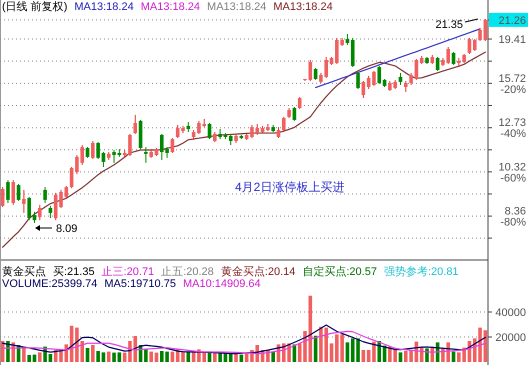 The image size is (528, 365). What do you see at coordinates (512, 172) in the screenshot?
I see `y-tick-label: 10.32 -60%` at bounding box center [512, 172].